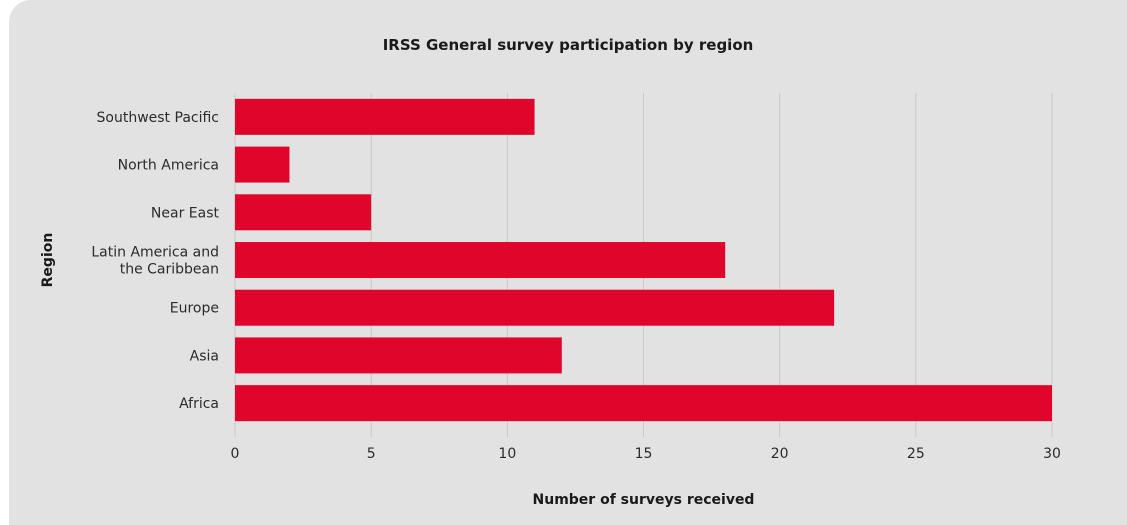 The width and height of the screenshot is (1127, 525). I want to click on x-tick-label-1: 5, so click(371, 454).